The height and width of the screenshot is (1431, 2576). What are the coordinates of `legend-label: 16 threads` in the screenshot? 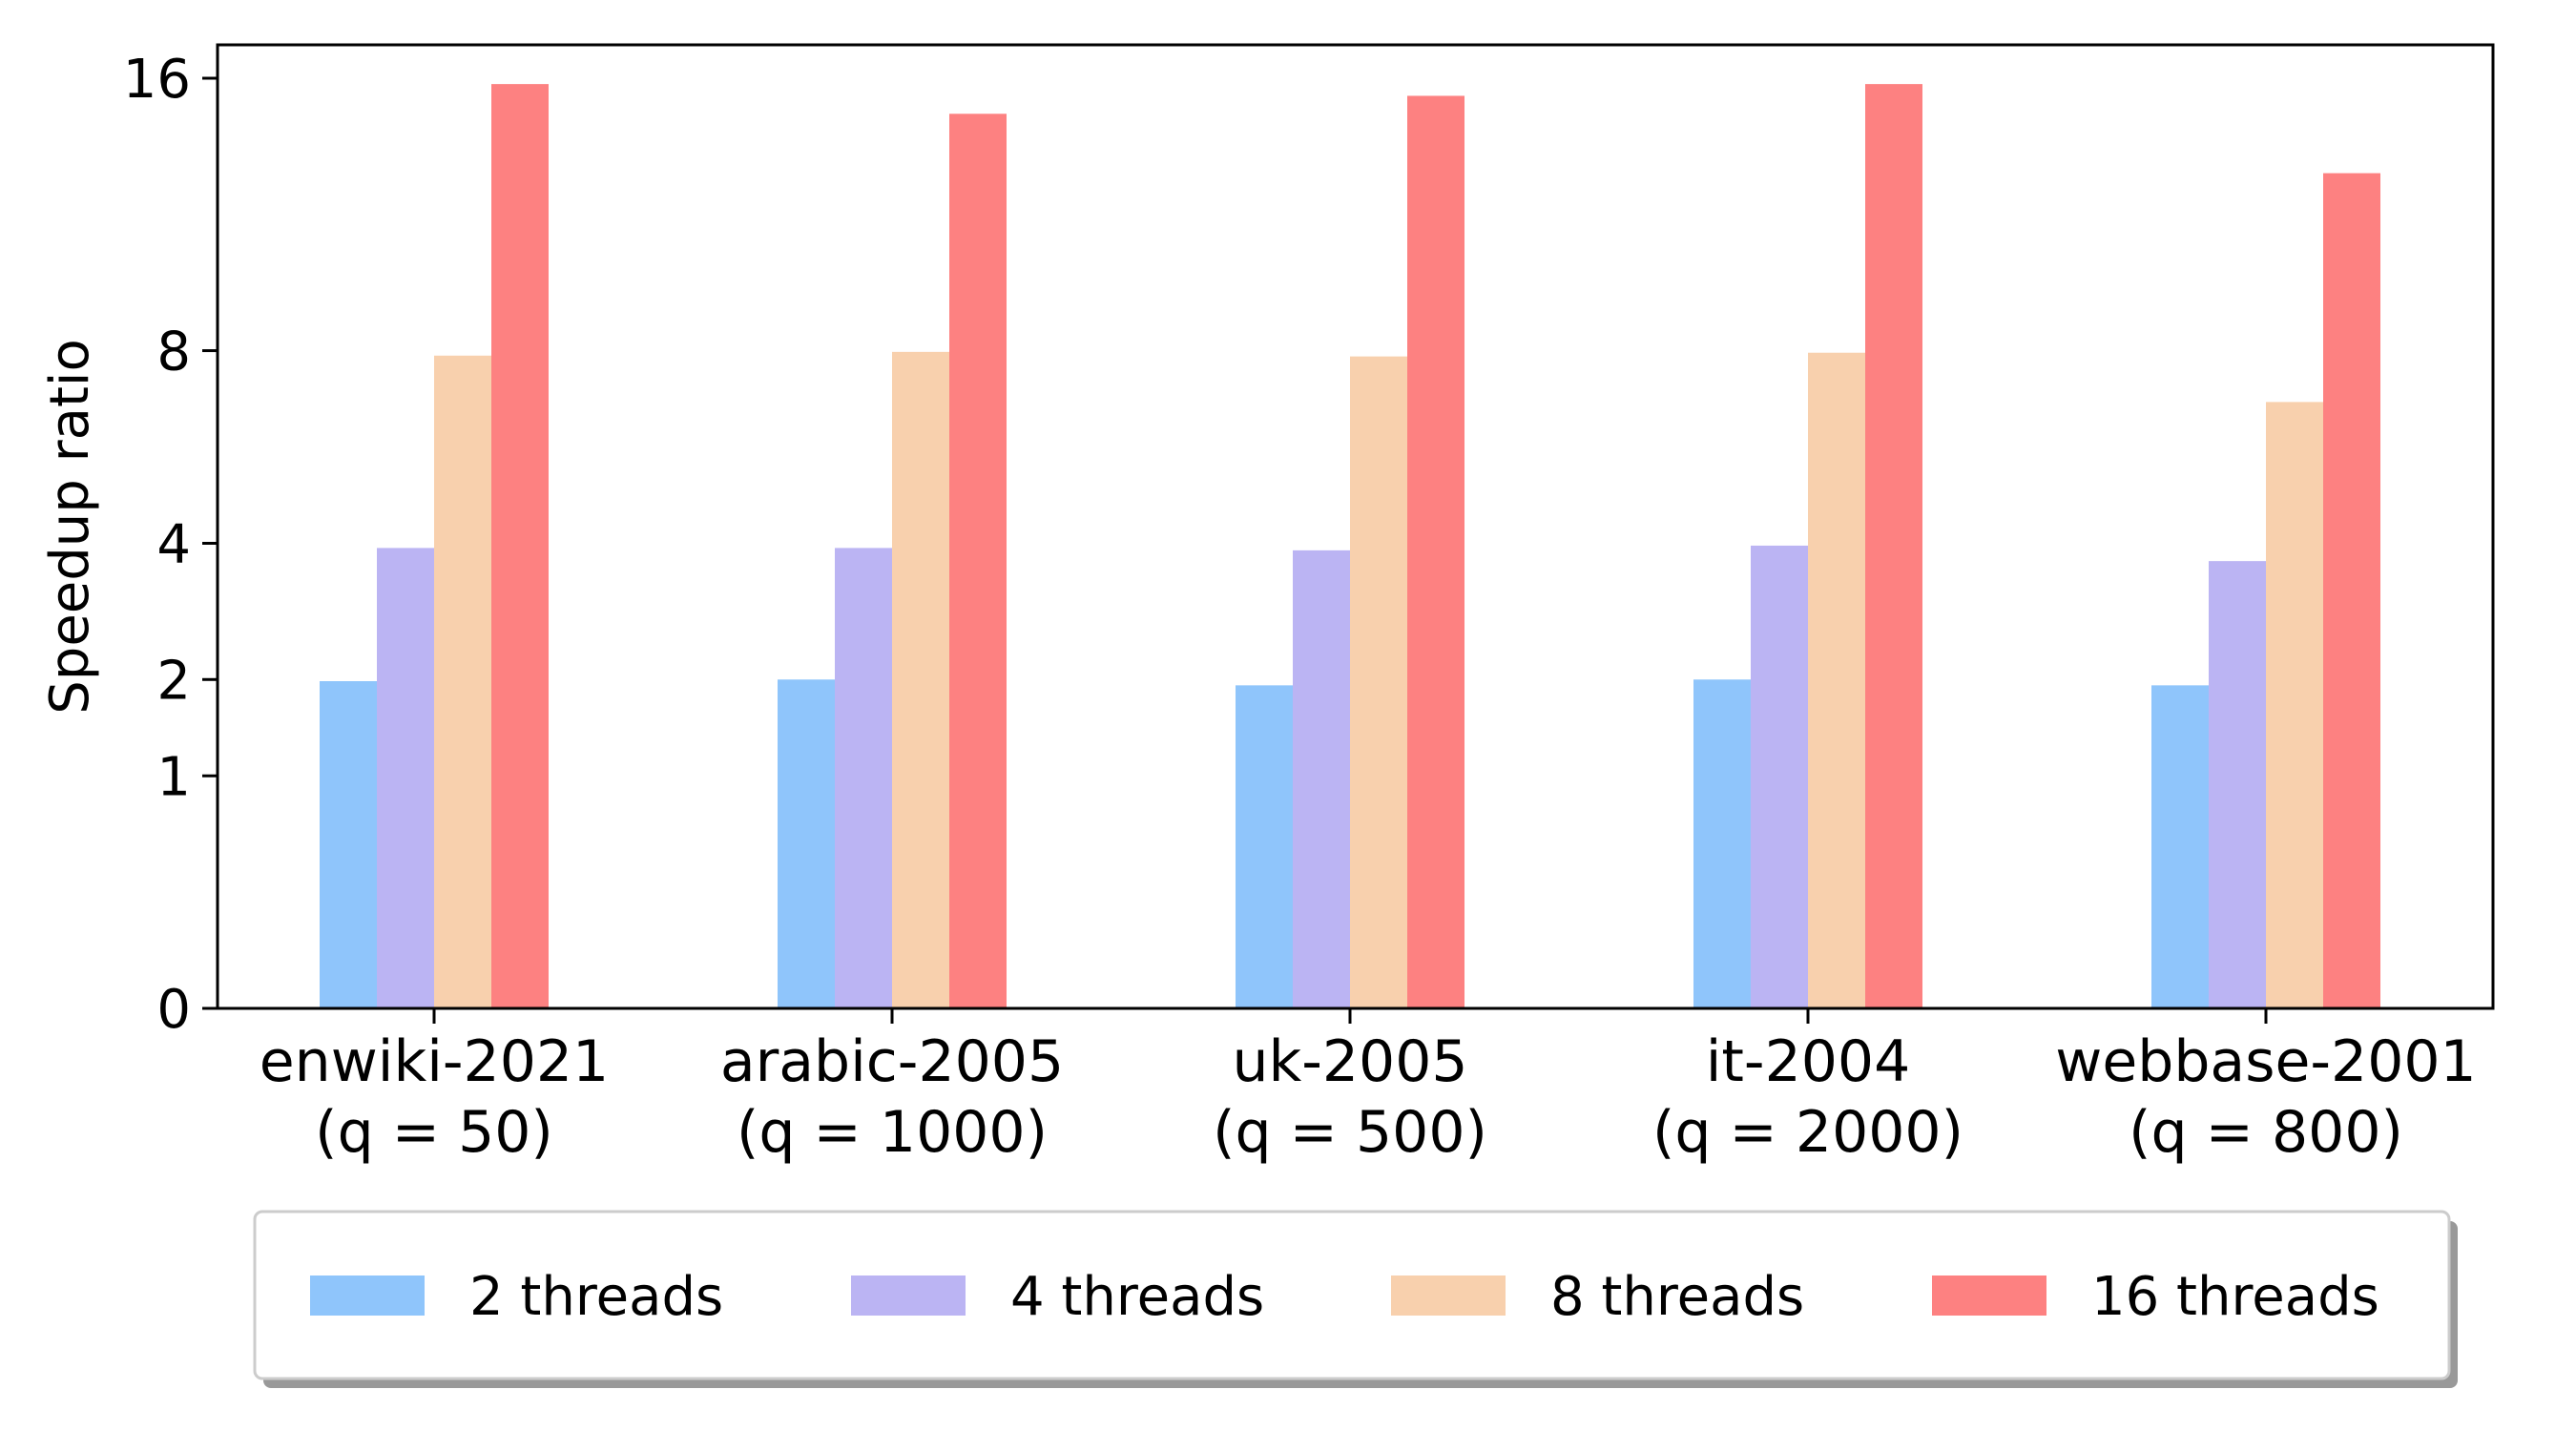 It's located at (2235, 1297).